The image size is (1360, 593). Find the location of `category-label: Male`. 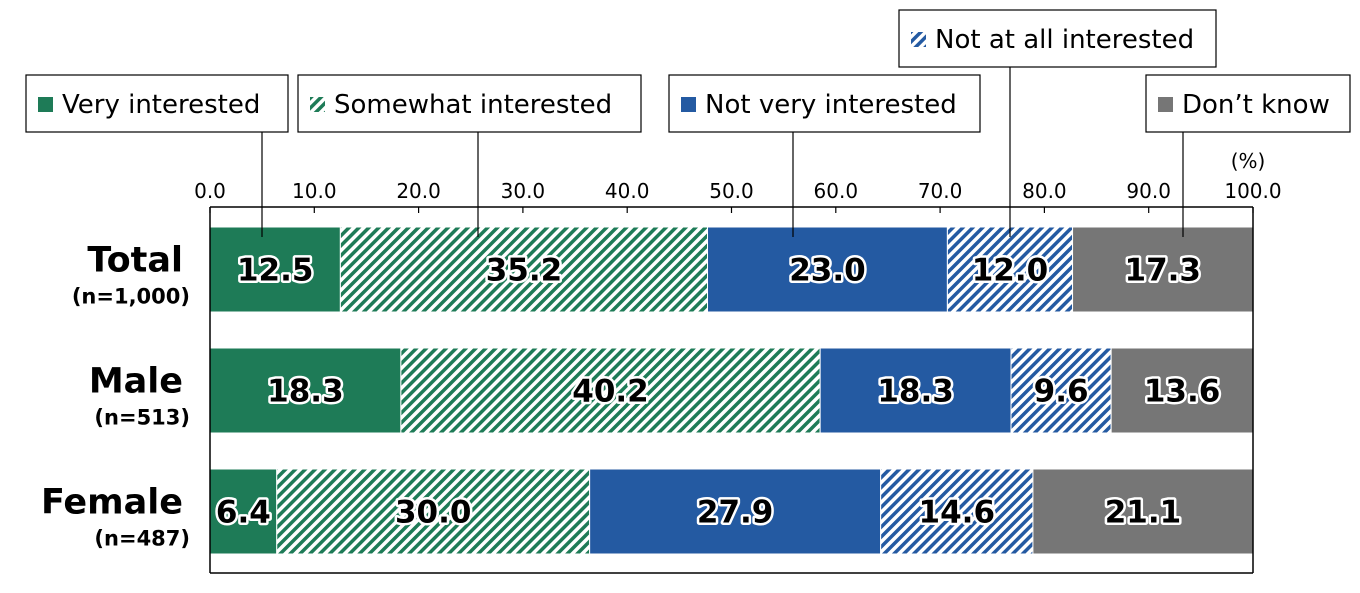

category-label: Male is located at coordinates (136, 382).